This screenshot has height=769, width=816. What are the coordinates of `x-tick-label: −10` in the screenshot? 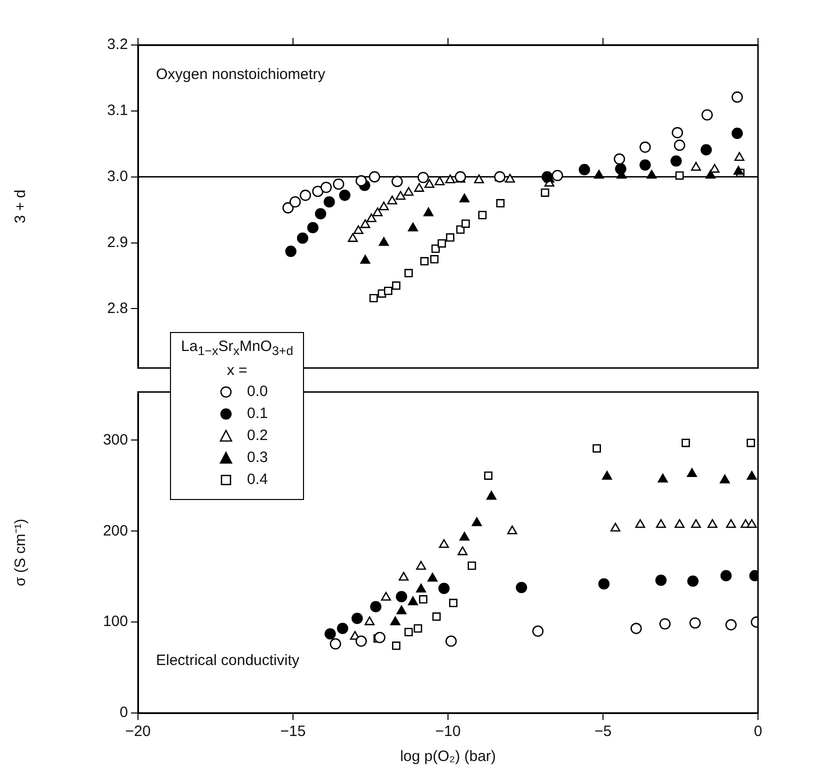 It's located at (448, 731).